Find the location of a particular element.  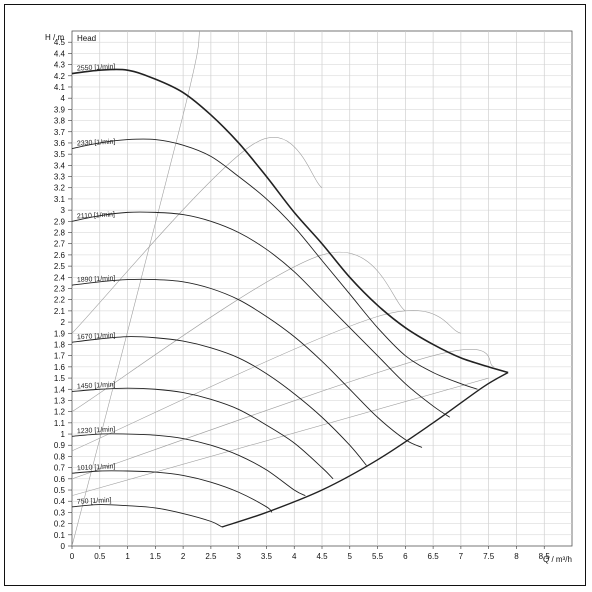

y-tick-label: 0.5 is located at coordinates (60, 490).